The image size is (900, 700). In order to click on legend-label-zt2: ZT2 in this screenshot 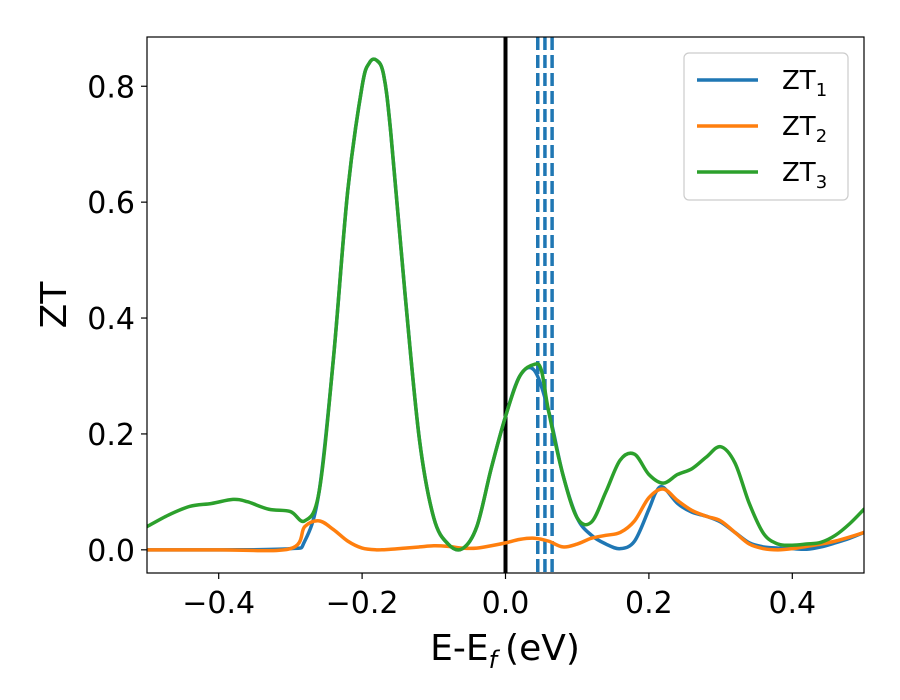, I will do `click(804, 129)`.